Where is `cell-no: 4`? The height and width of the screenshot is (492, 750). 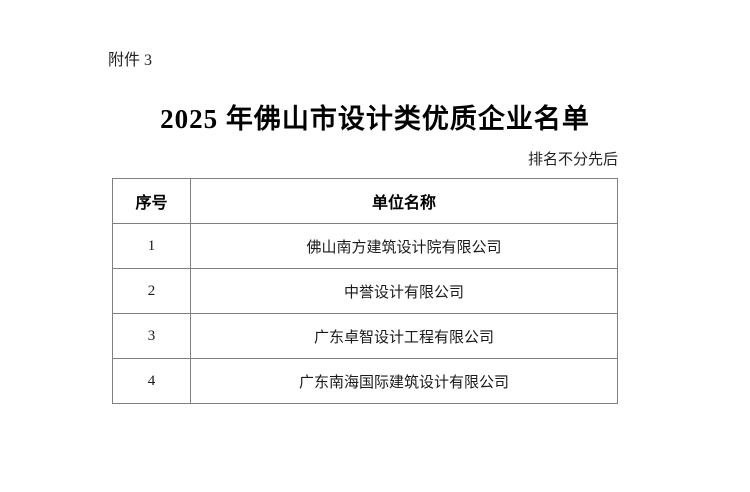 cell-no: 4 is located at coordinates (151, 381).